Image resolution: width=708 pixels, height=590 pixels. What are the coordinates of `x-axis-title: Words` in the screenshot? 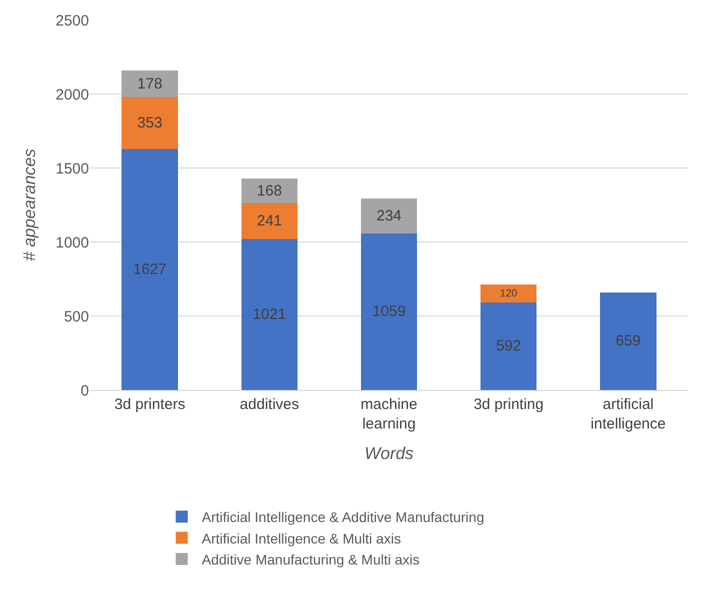 It's located at (389, 453).